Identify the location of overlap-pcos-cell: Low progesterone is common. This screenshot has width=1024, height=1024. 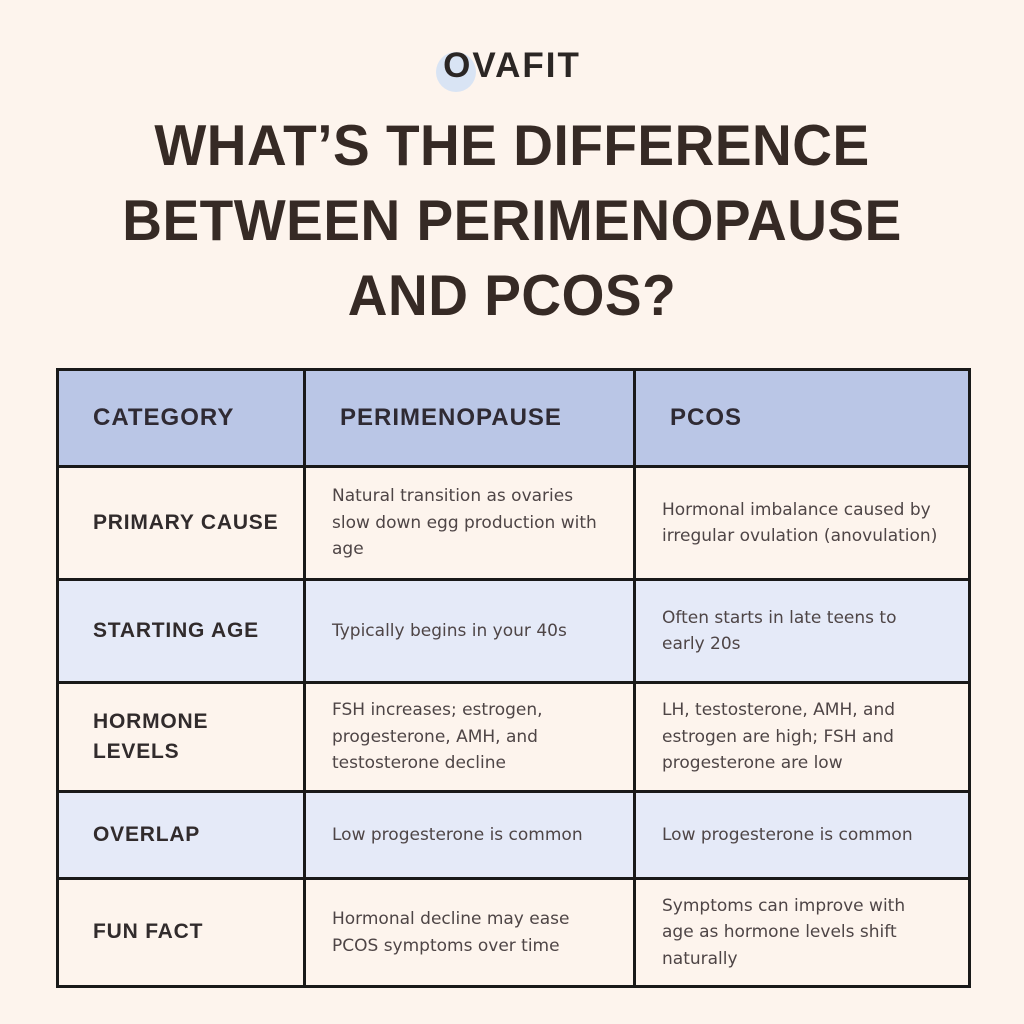
(802, 835).